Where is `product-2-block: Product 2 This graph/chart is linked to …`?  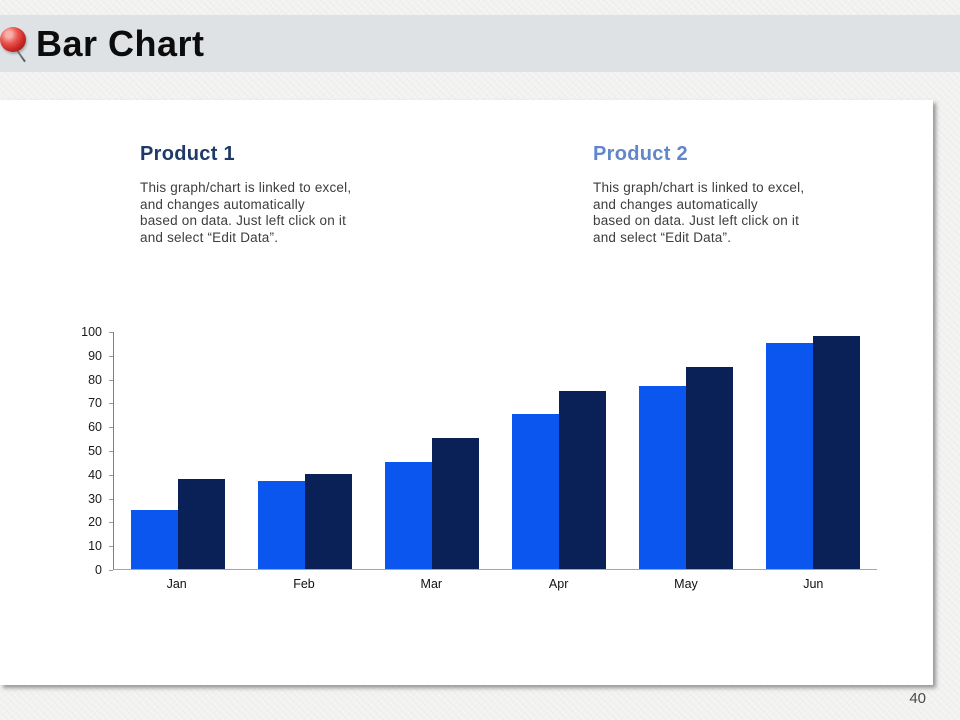 product-2-block: Product 2 This graph/chart is linked to … is located at coordinates (718, 194).